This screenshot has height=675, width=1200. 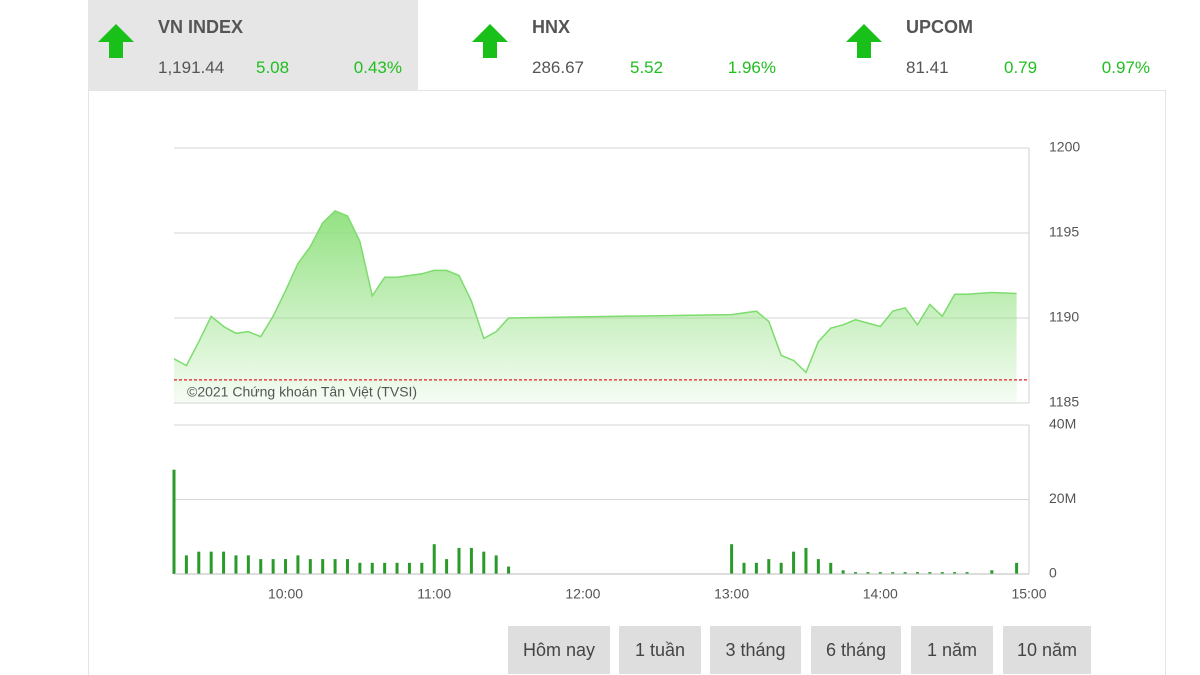 I want to click on index-percent: 0.43%, so click(x=377, y=67).